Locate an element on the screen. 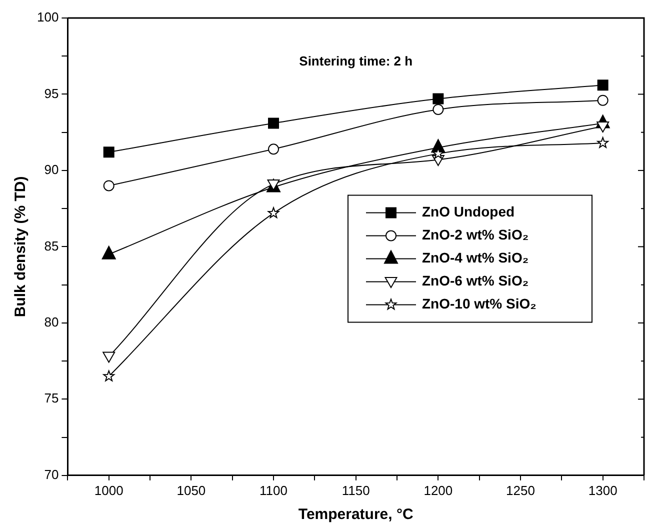 The width and height of the screenshot is (650, 532). y-tick-label: 90 is located at coordinates (51, 170).